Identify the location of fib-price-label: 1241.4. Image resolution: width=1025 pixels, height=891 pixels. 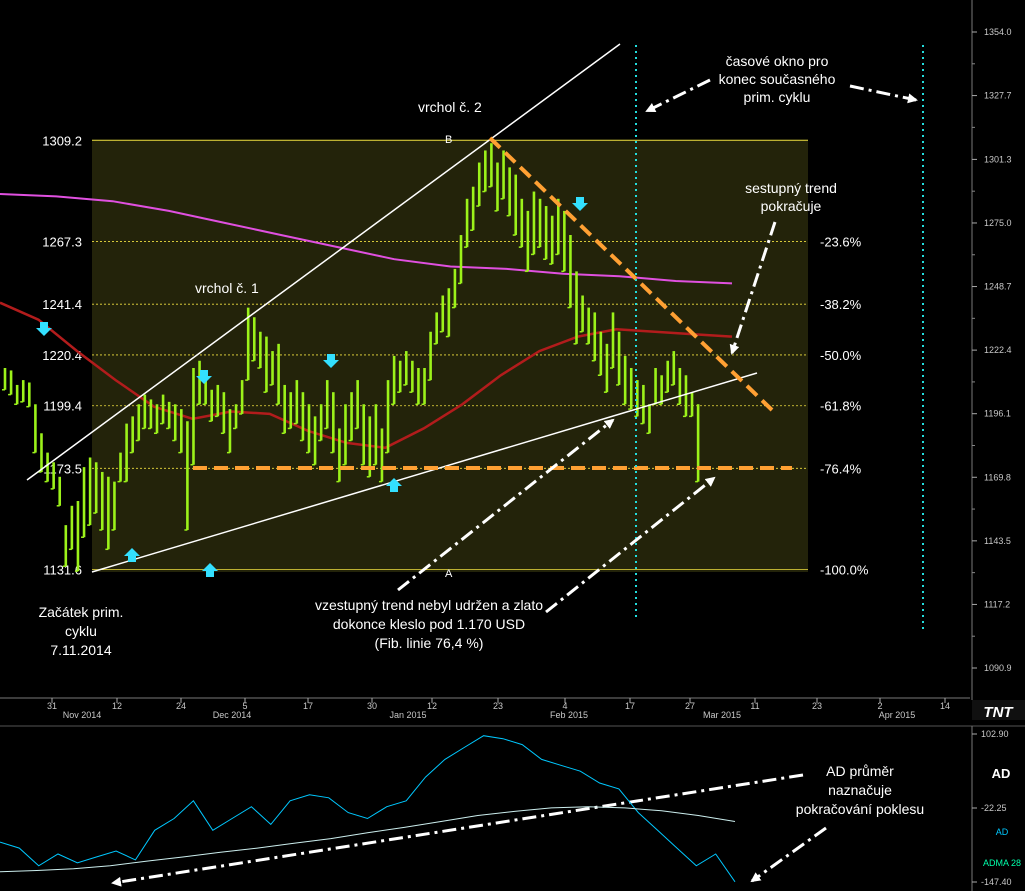
(62, 304).